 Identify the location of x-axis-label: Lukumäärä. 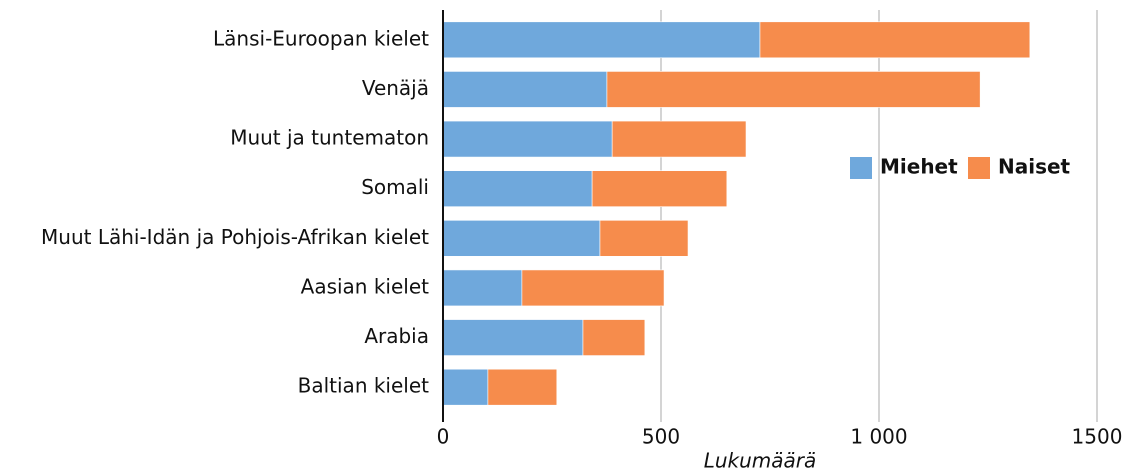
(760, 461).